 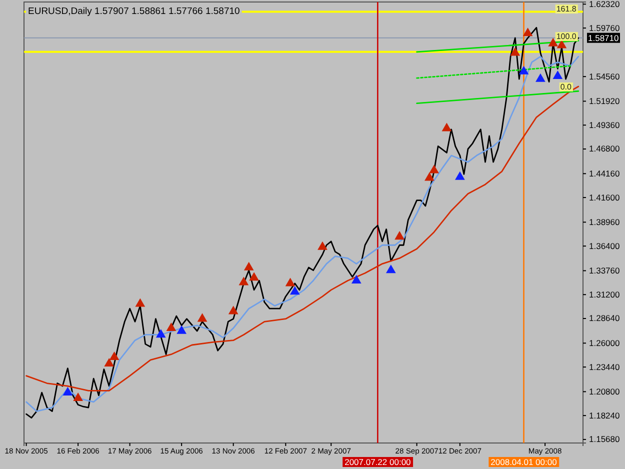 What do you see at coordinates (604, 318) in the screenshot?
I see `y-tick-label: 1.28640` at bounding box center [604, 318].